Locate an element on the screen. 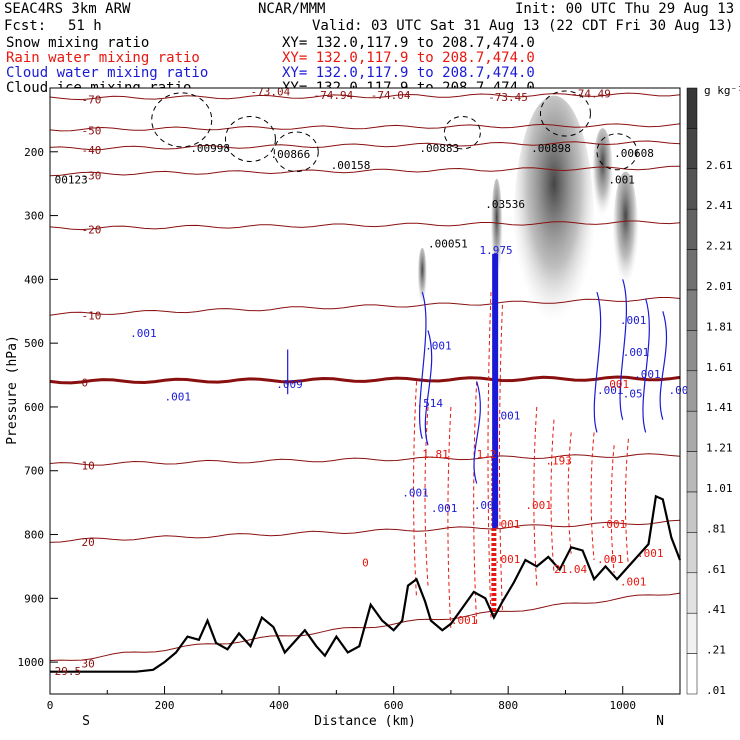 The width and height of the screenshot is (740, 740). y-tick-label: 1000 is located at coordinates (31, 662).